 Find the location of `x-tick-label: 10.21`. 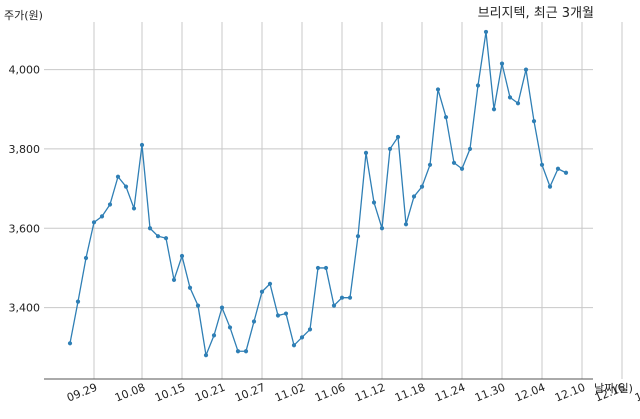

x-tick-label: 10.21 is located at coordinates (210, 393).